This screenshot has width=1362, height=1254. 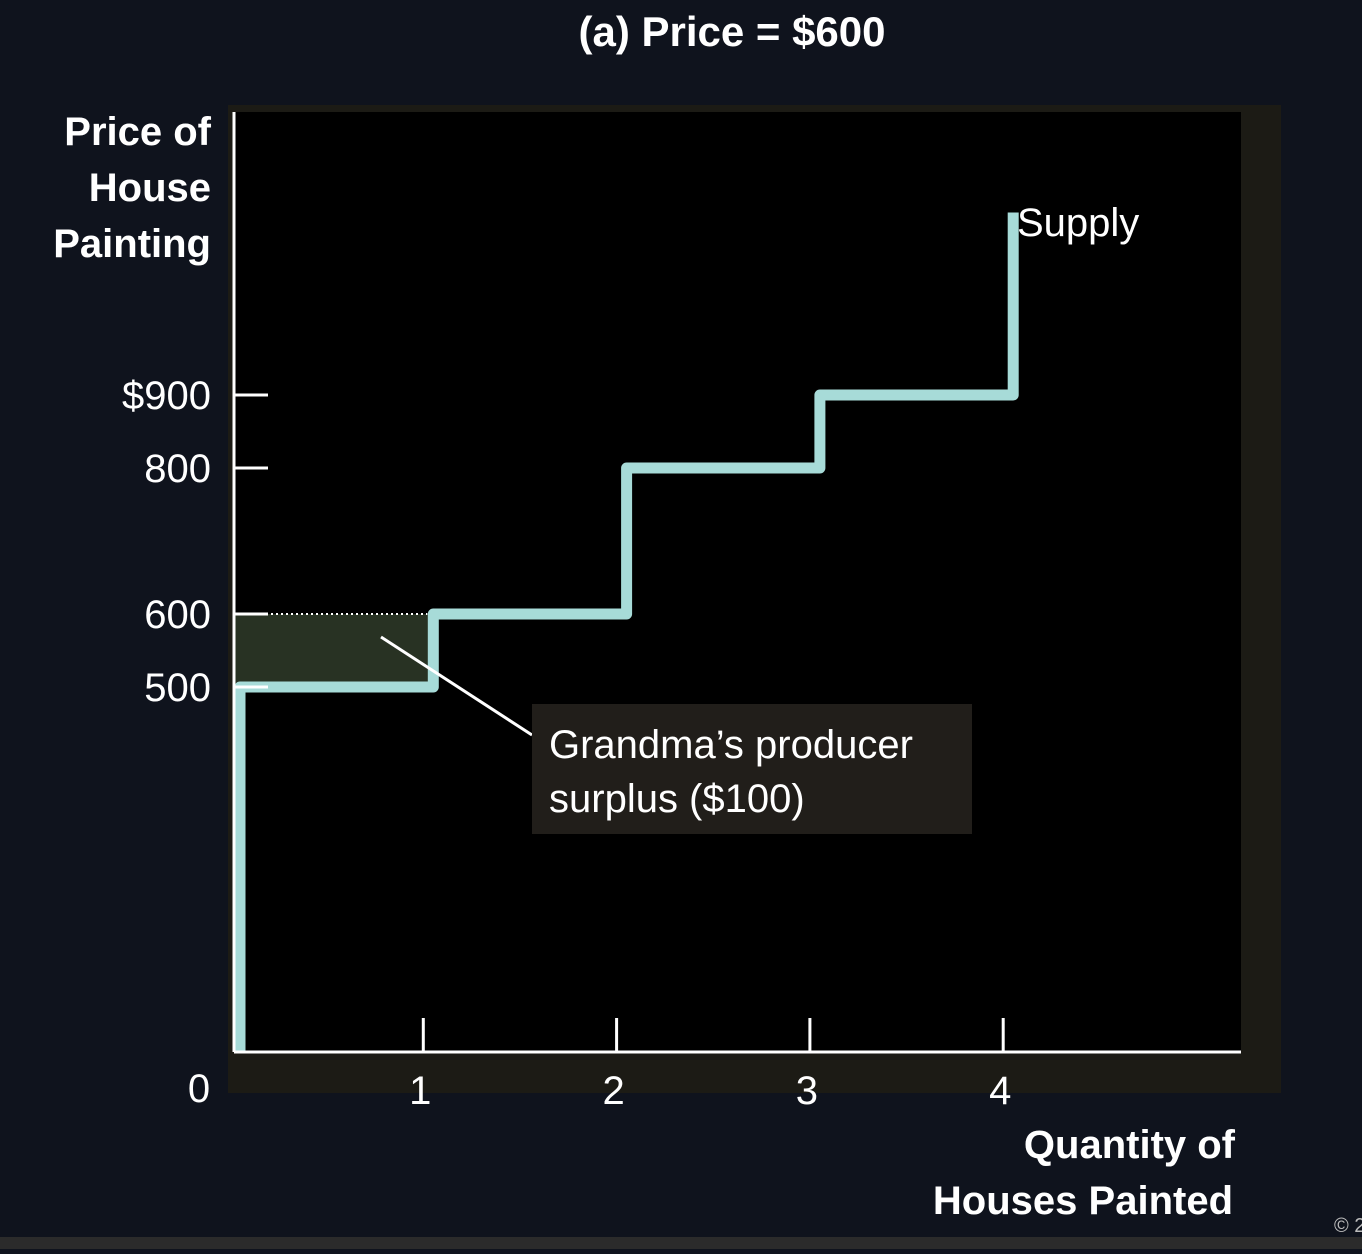 What do you see at coordinates (132, 244) in the screenshot?
I see `y-axis-label-line3: Painting` at bounding box center [132, 244].